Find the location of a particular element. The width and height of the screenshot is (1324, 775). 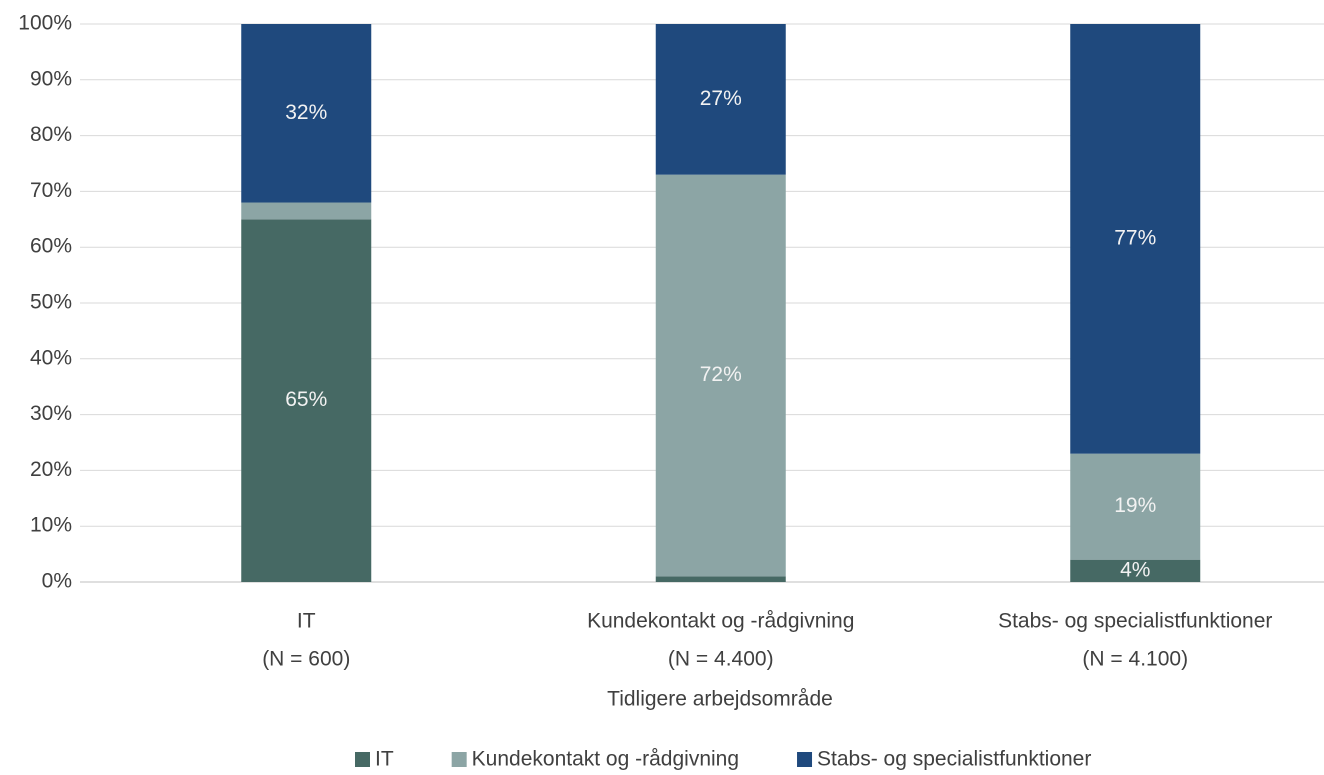

y-tick-label: 90% is located at coordinates (51, 78).